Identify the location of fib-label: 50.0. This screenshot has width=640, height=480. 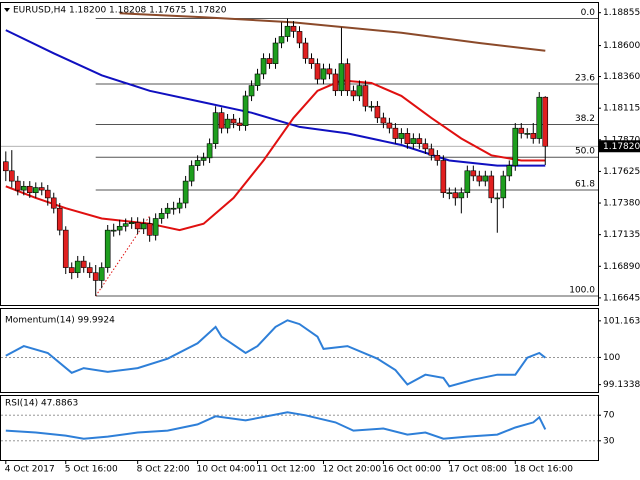
(585, 152).